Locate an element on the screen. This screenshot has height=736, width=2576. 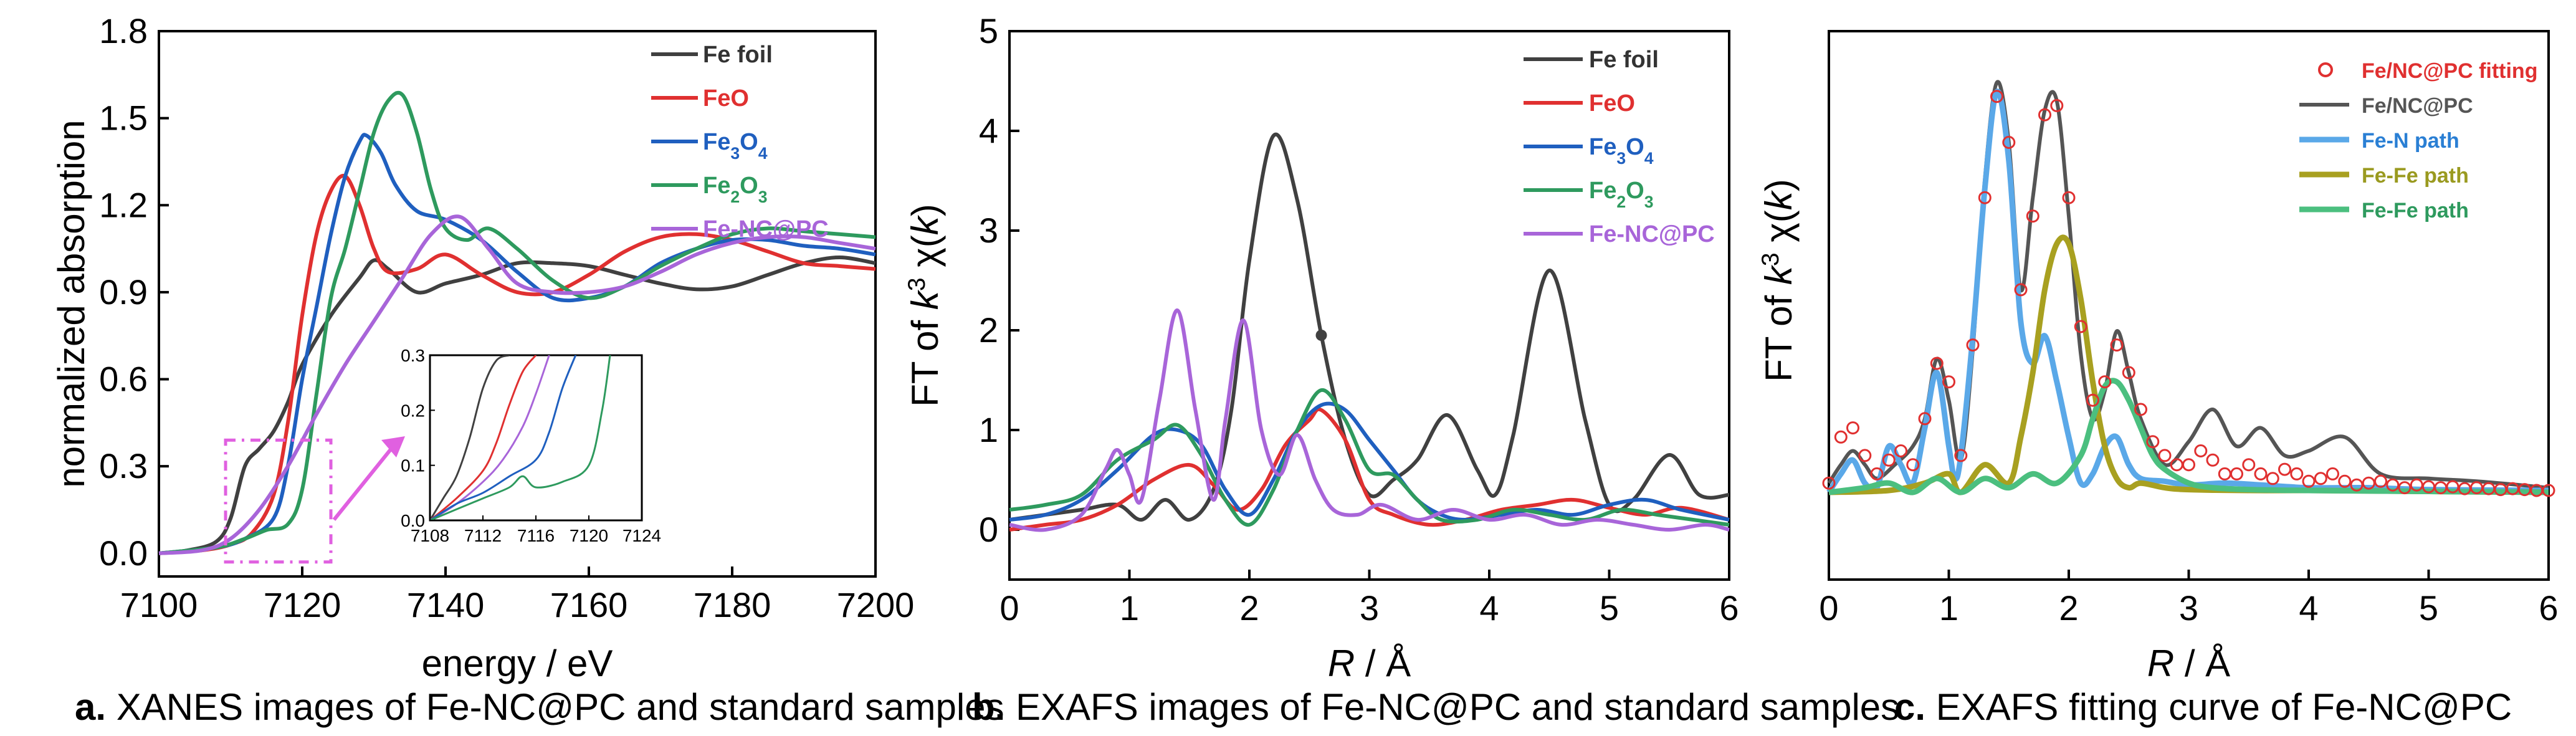
legend-label: Fe/NC@PC is located at coordinates (2418, 106).